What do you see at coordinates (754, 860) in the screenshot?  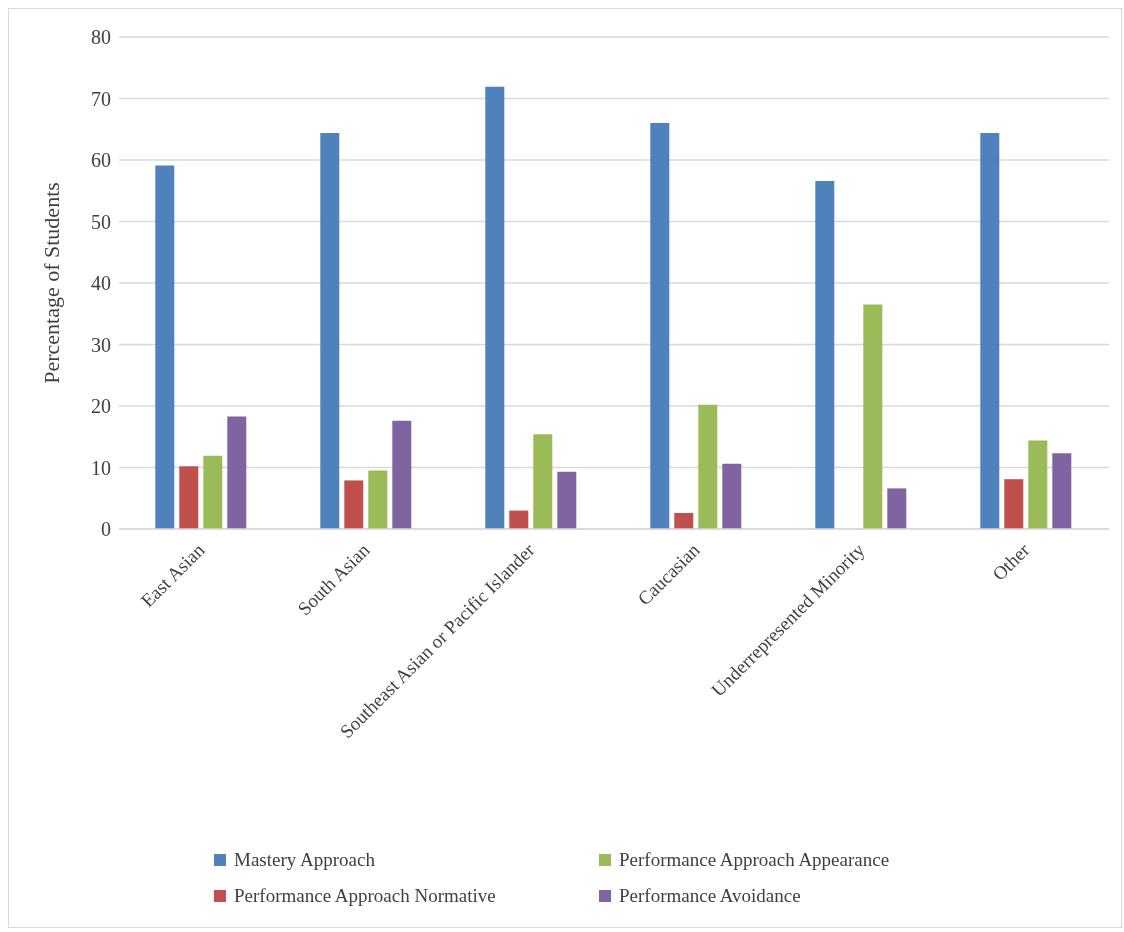 I see `legend-label: Performance Approach Appearance` at bounding box center [754, 860].